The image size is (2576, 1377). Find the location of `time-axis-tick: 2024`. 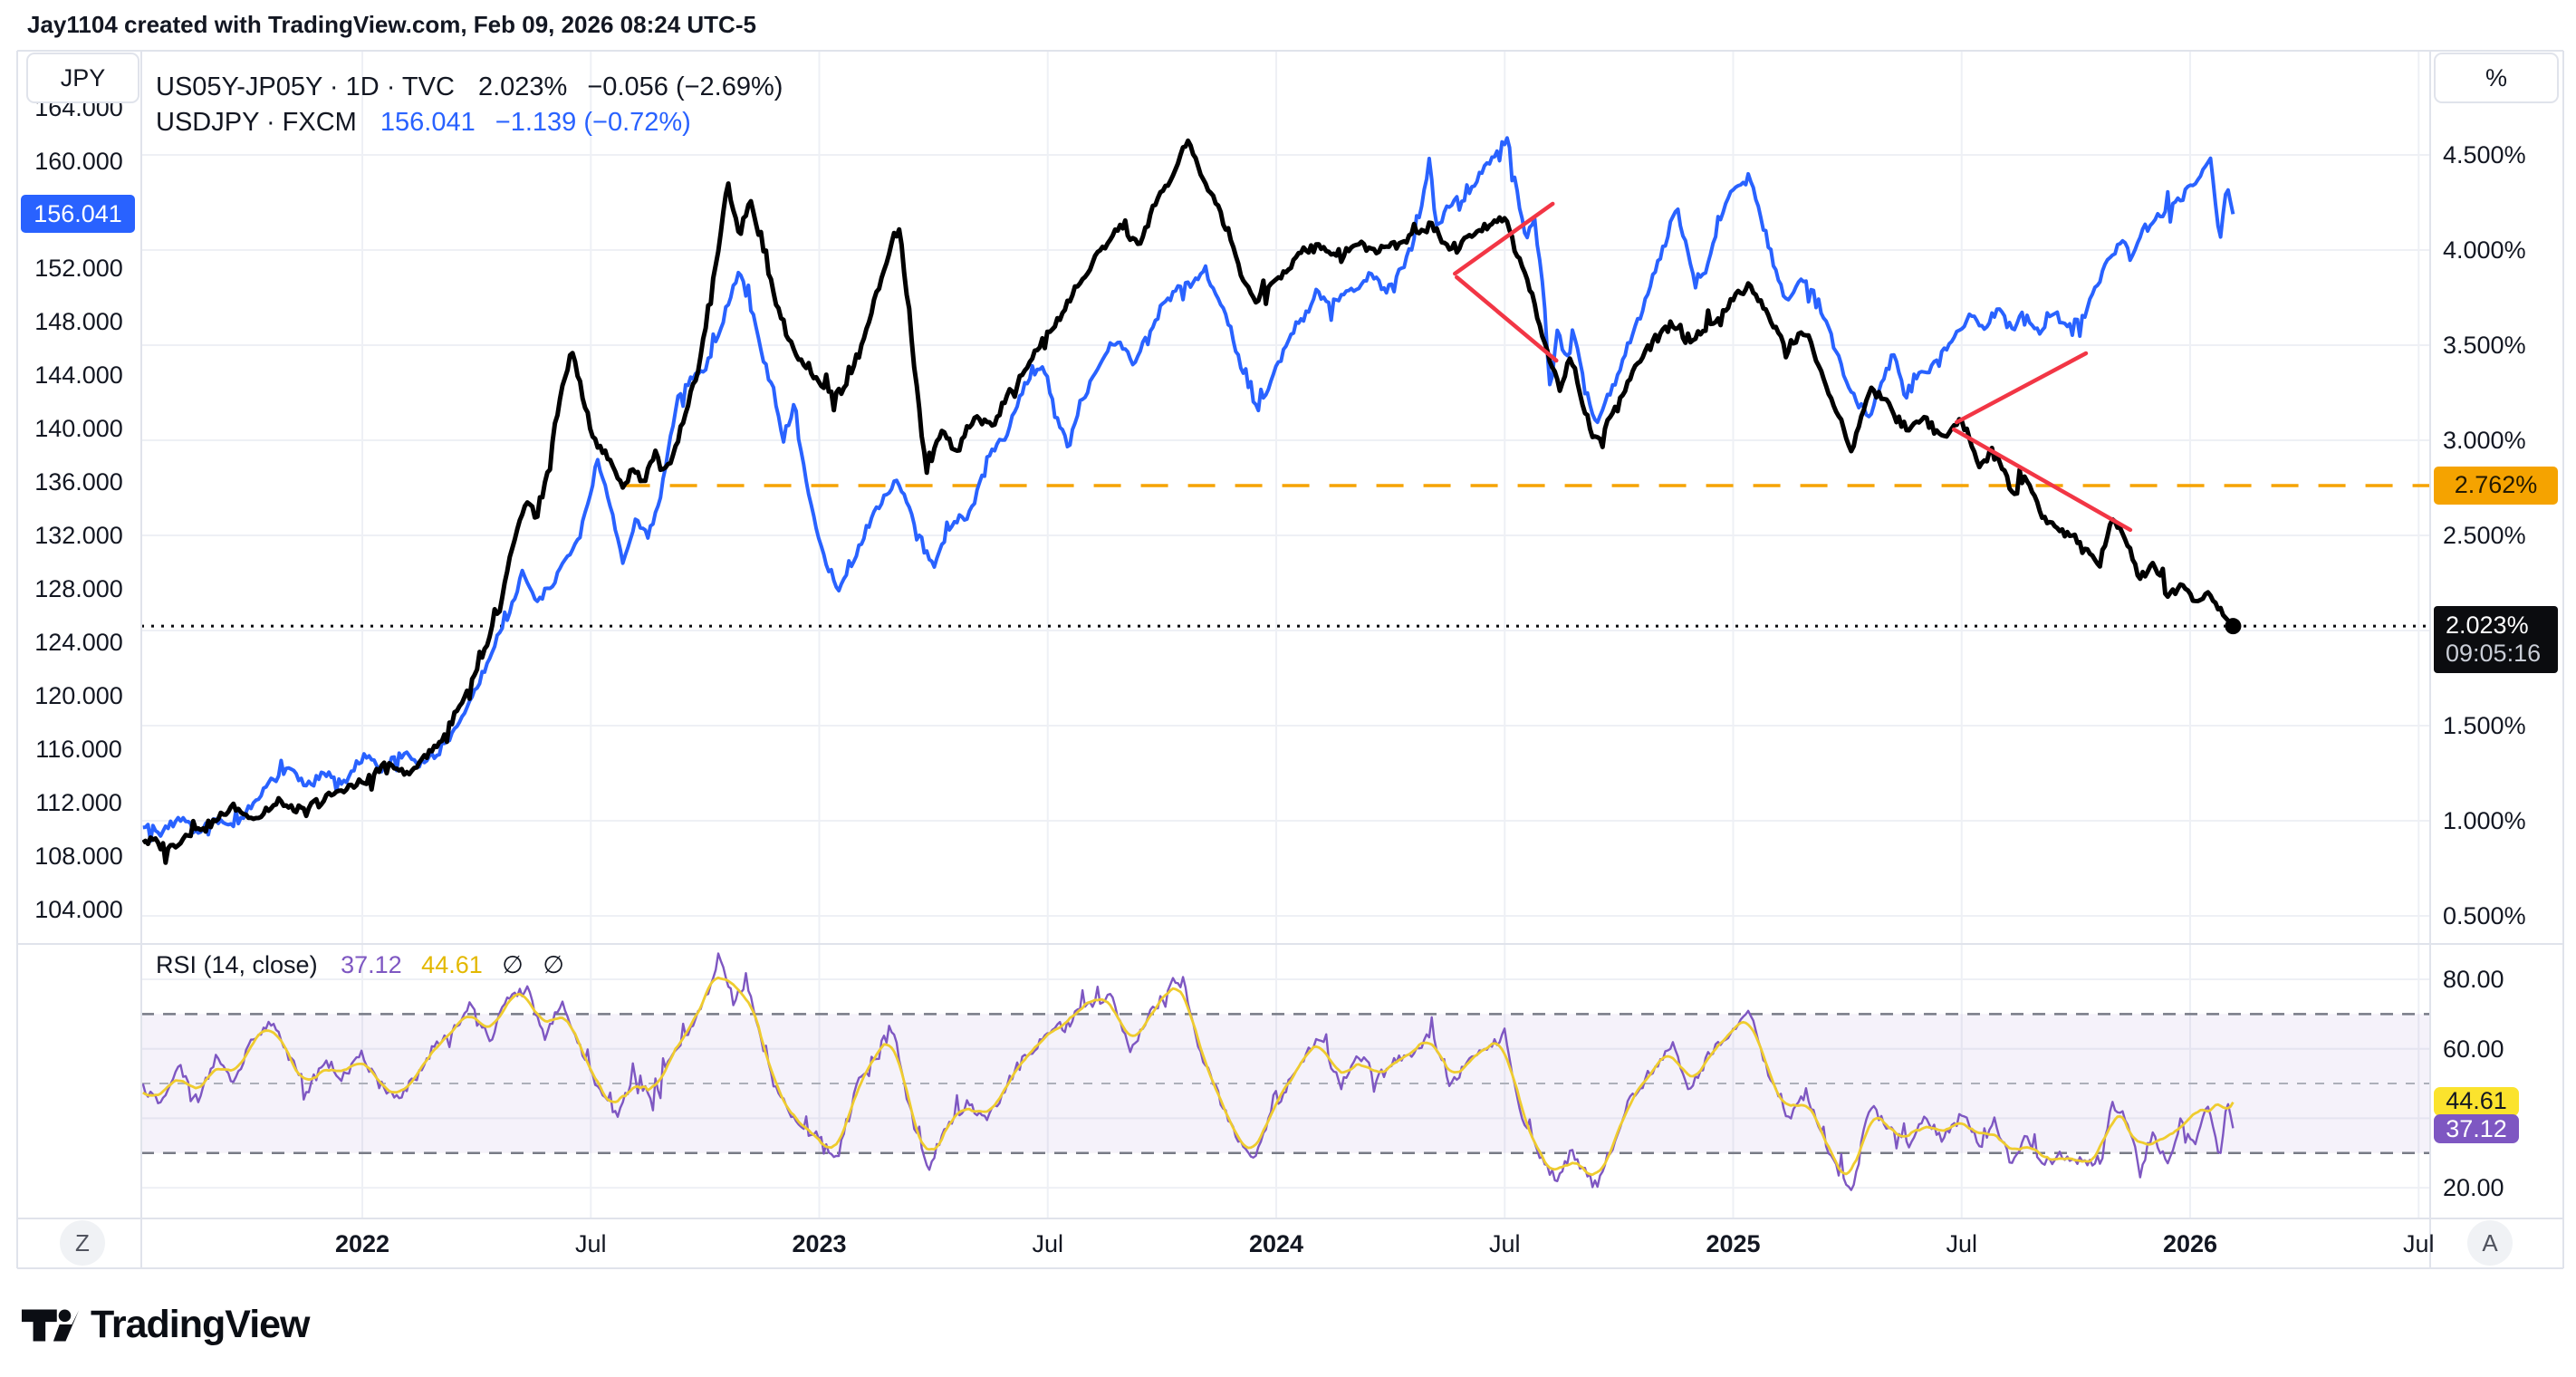

time-axis-tick: 2024 is located at coordinates (1276, 1243).